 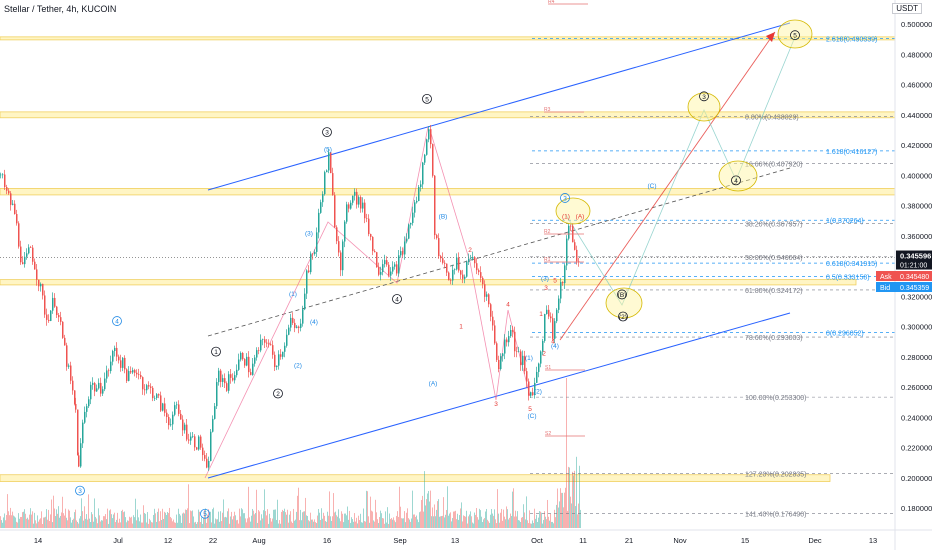 What do you see at coordinates (916, 417) in the screenshot?
I see `price-tick-label: 0.240000` at bounding box center [916, 417].